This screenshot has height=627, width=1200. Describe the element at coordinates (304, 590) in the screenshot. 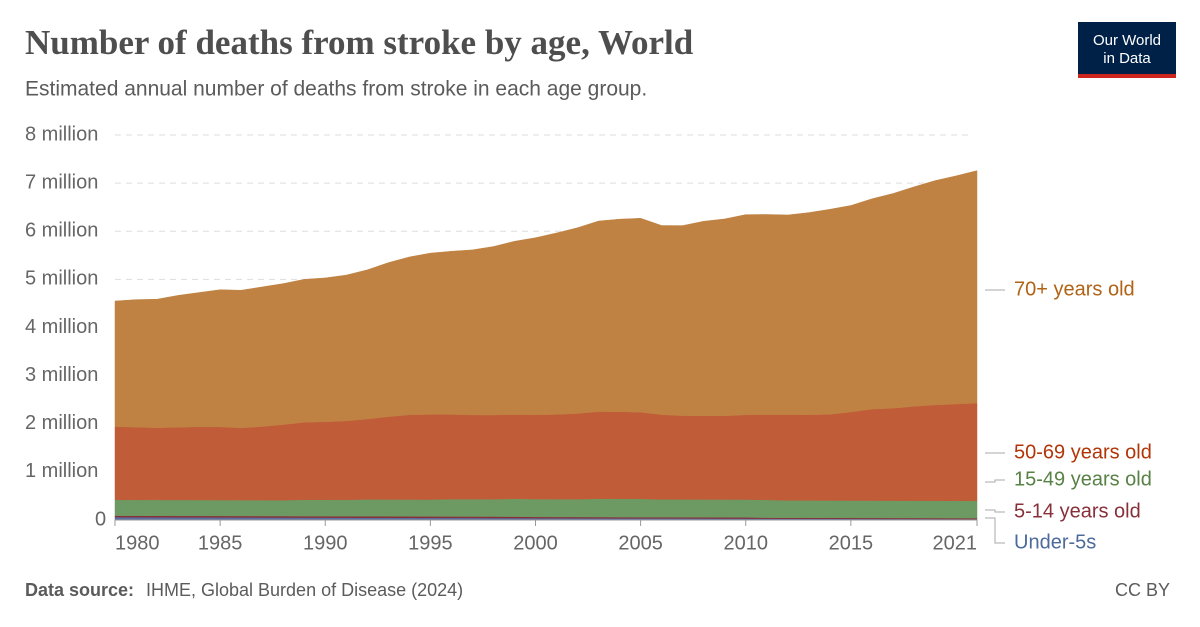

I see `source: IHME, Global Burden of Disease (2024)` at that location.